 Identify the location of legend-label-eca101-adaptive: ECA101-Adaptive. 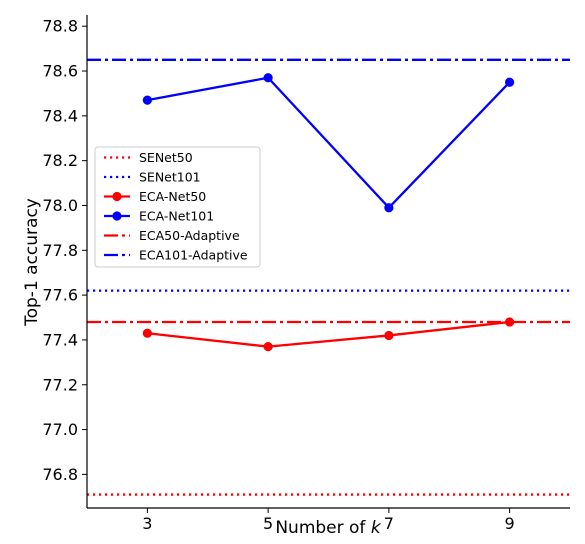
(193, 255).